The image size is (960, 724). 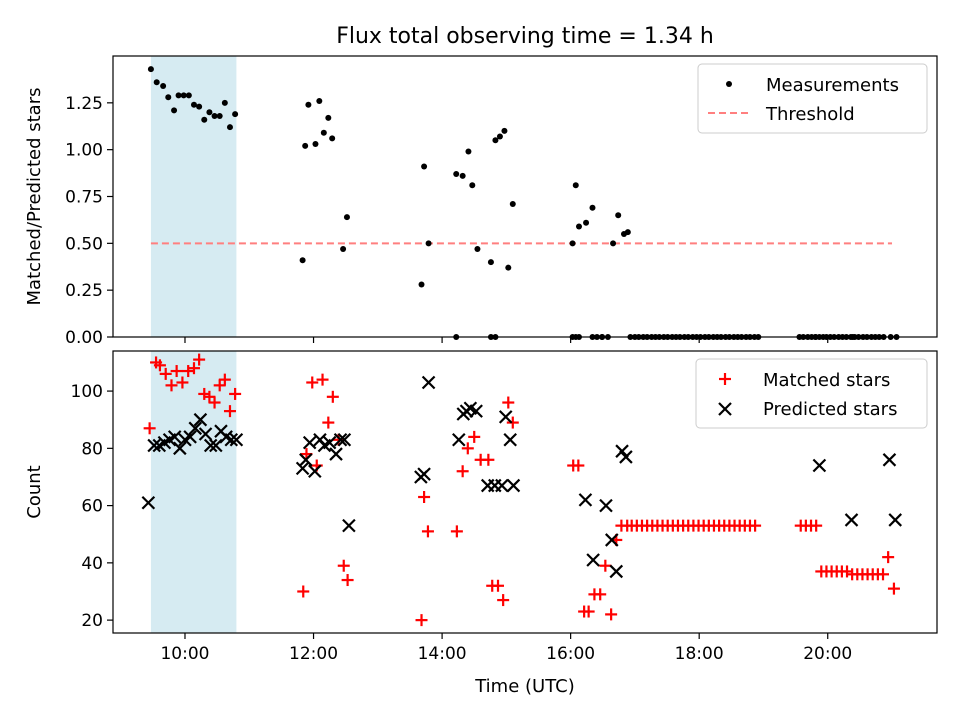 What do you see at coordinates (34, 197) in the screenshot?
I see `top-y-axis-label: Matched/Predicted stars` at bounding box center [34, 197].